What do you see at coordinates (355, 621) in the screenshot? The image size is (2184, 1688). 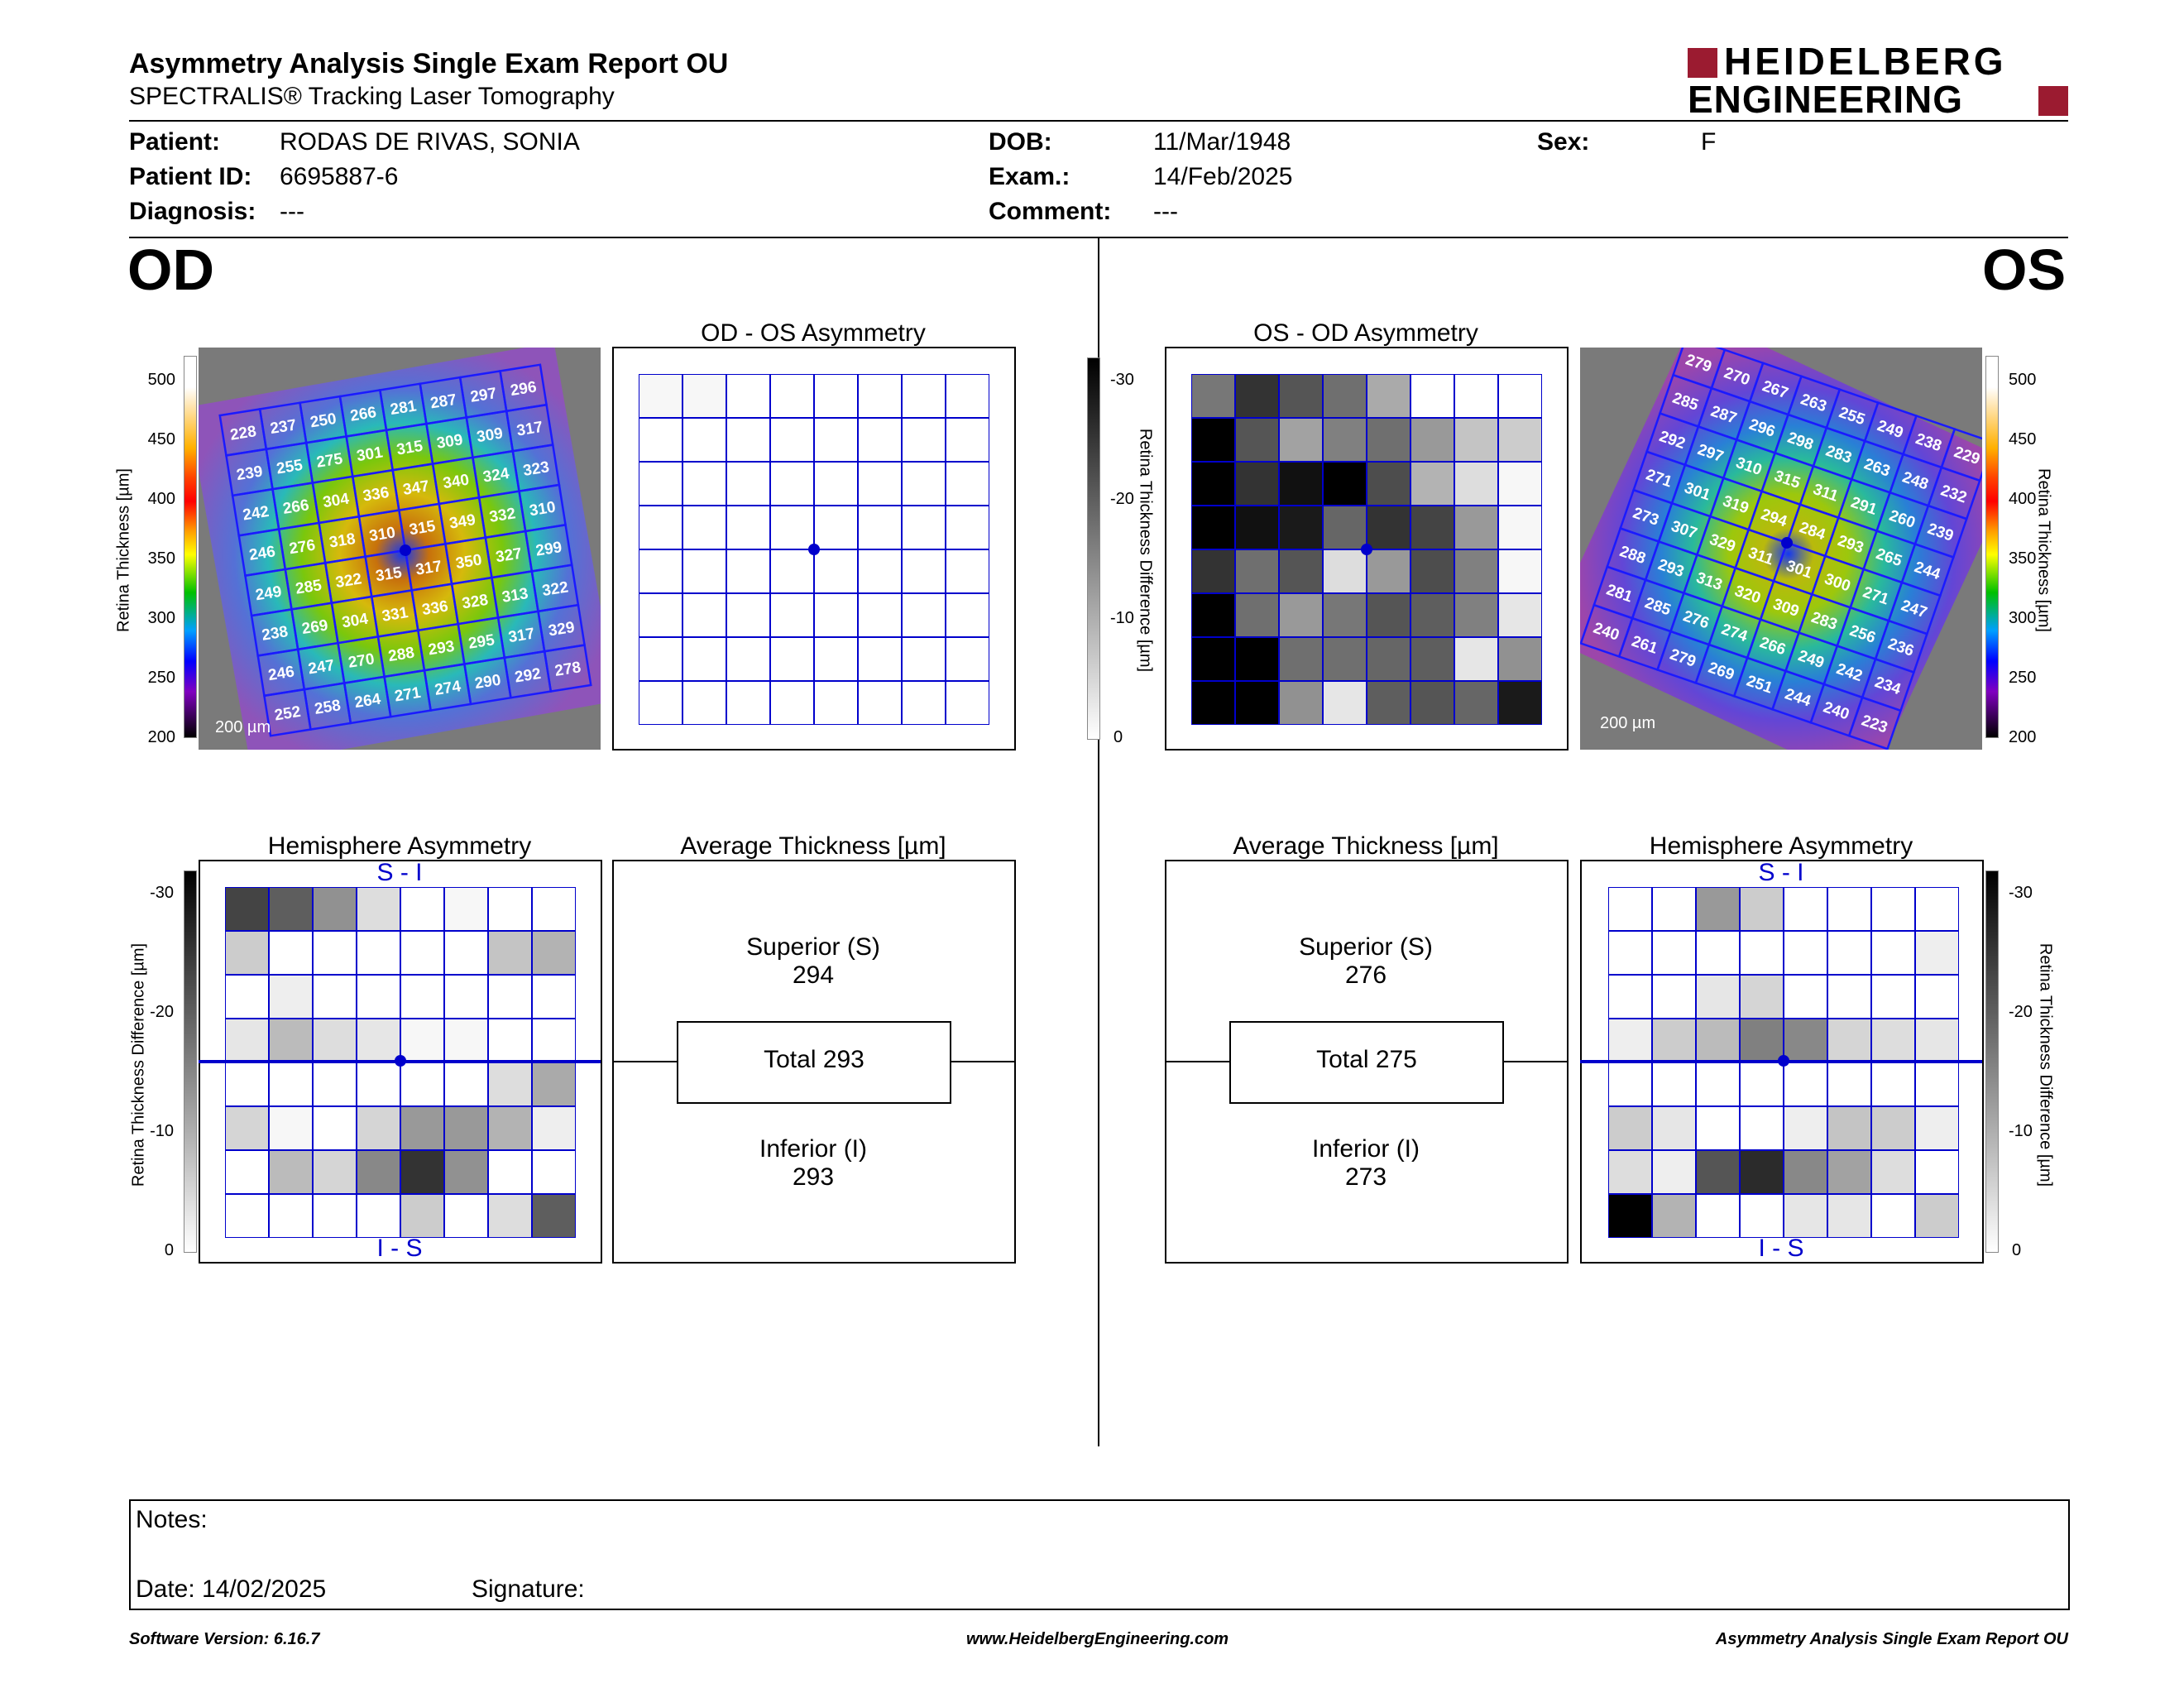 I see `od-thickness-value: 304` at bounding box center [355, 621].